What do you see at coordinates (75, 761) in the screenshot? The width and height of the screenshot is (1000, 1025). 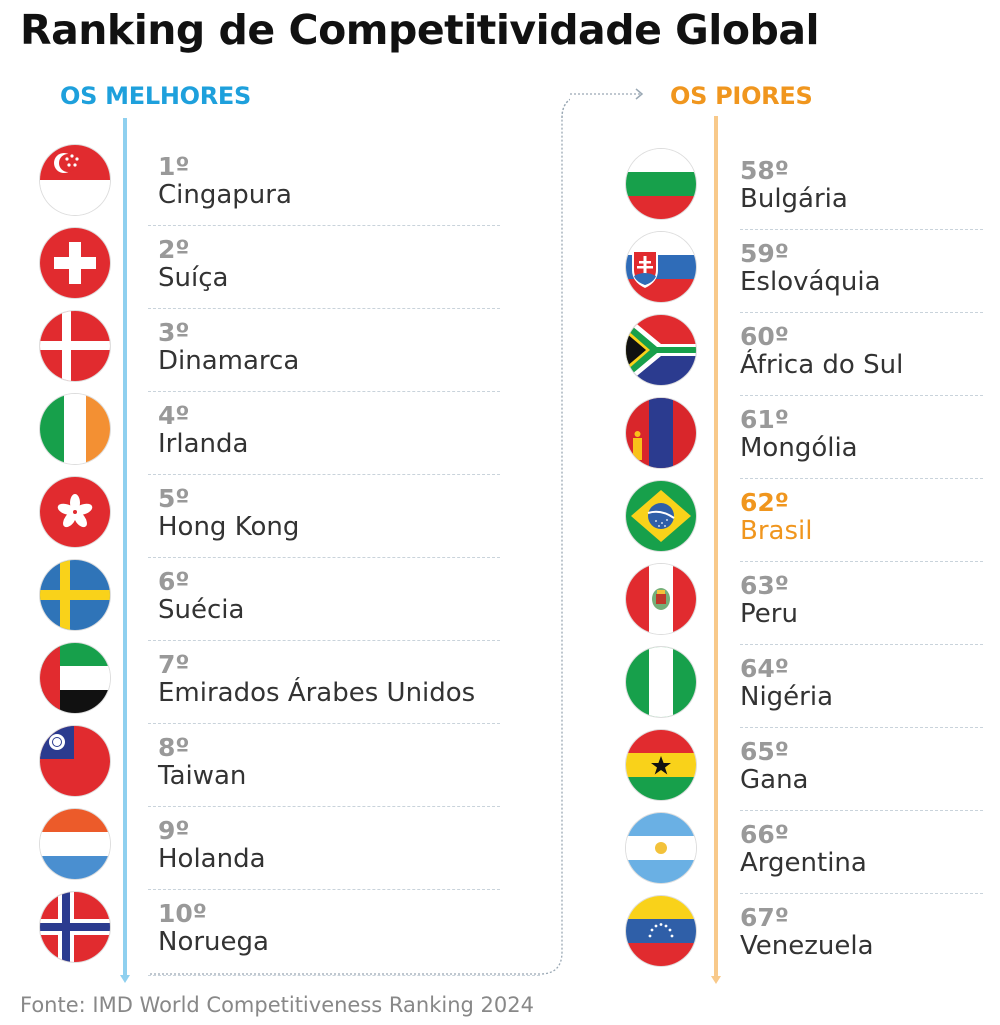 I see `taiwan-flag-icon` at bounding box center [75, 761].